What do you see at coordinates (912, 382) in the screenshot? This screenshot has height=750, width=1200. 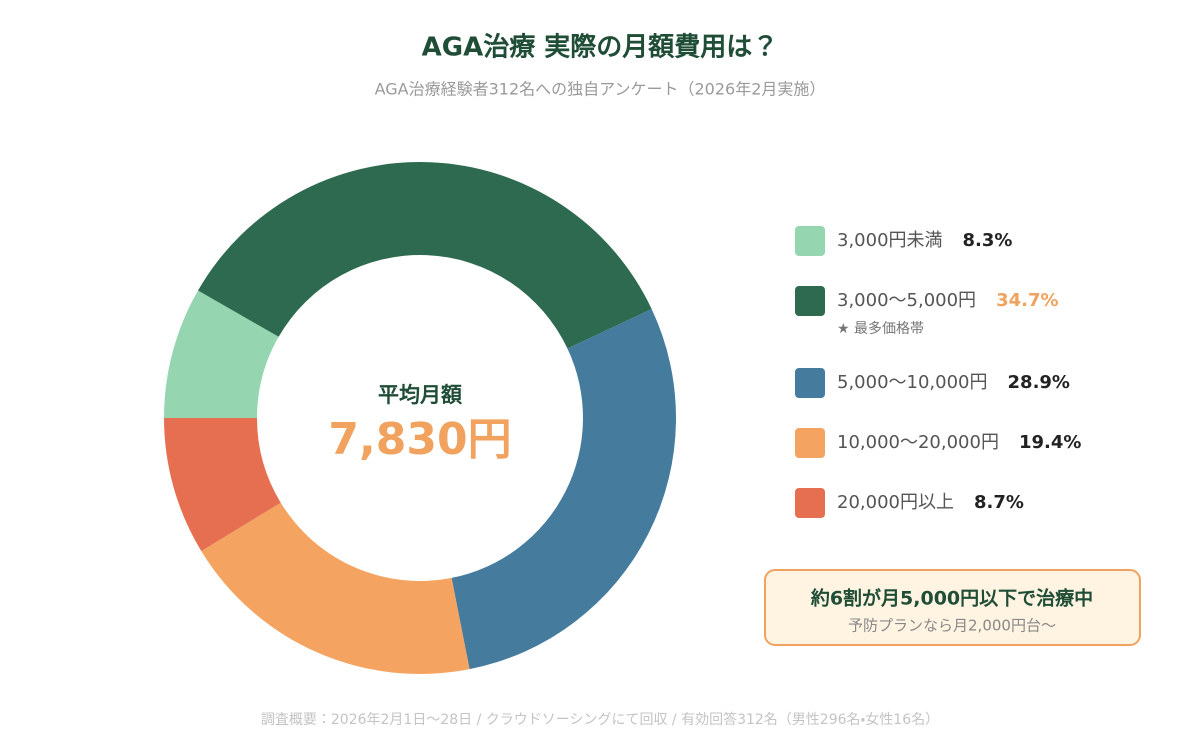 I see `legend-label: 5,000〜10,000円` at bounding box center [912, 382].